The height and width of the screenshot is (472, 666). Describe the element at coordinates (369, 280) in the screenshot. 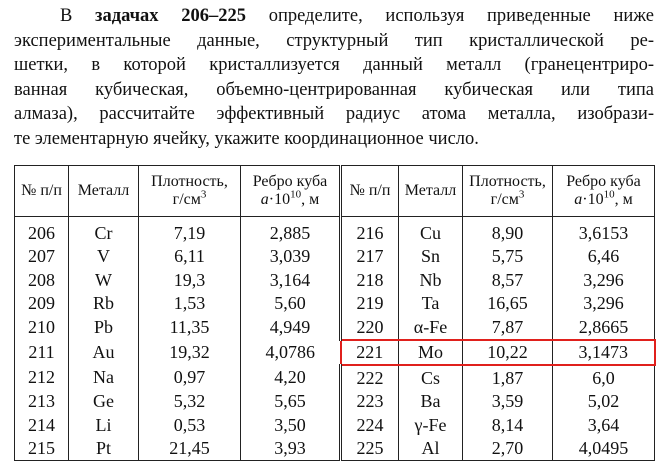

I see `table-cell: 218` at that location.